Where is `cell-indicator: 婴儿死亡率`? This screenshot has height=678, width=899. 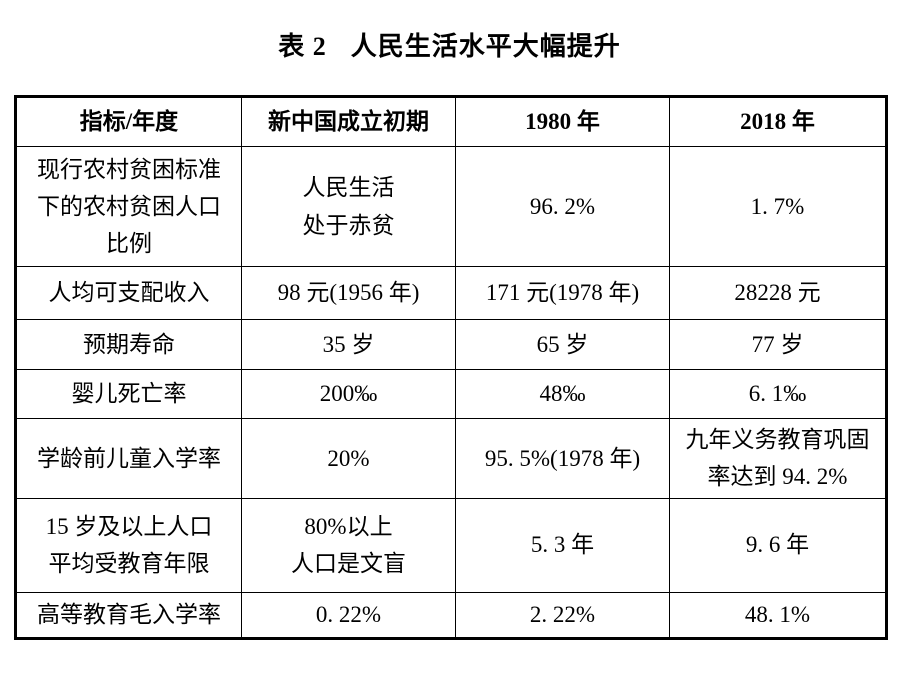
cell-indicator: 婴儿死亡率 is located at coordinates (128, 394).